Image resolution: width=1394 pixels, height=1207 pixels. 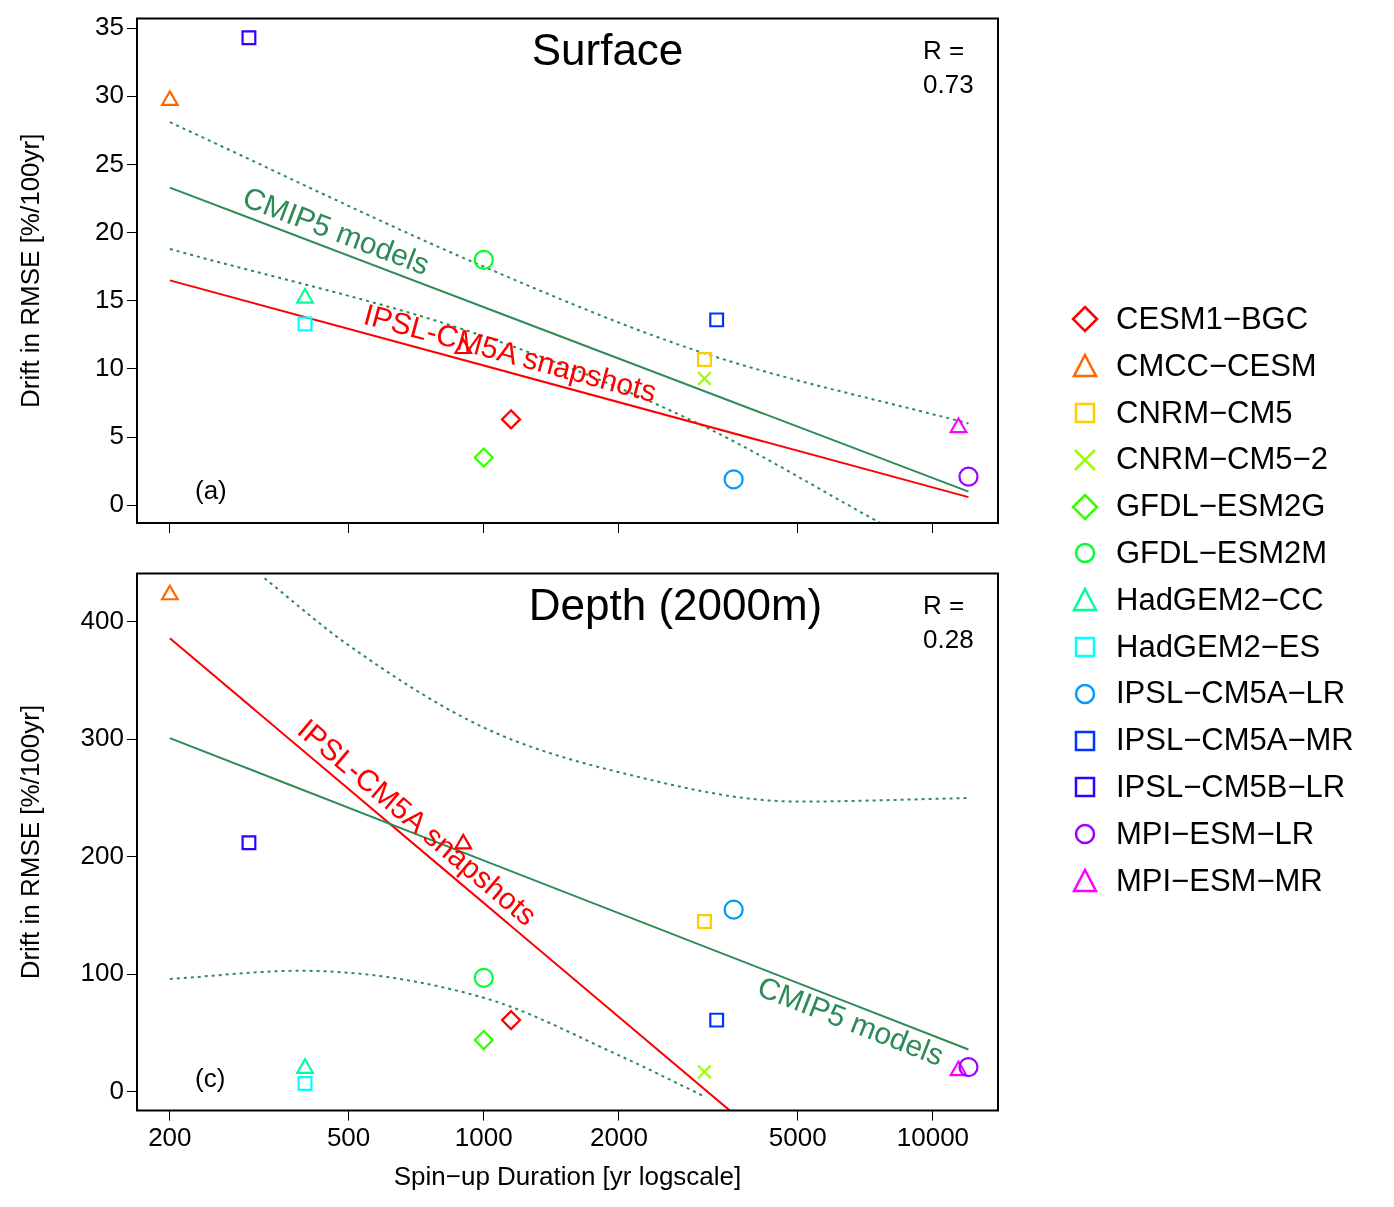 I want to click on x-tick-label: 1000, so click(x=483, y=1137).